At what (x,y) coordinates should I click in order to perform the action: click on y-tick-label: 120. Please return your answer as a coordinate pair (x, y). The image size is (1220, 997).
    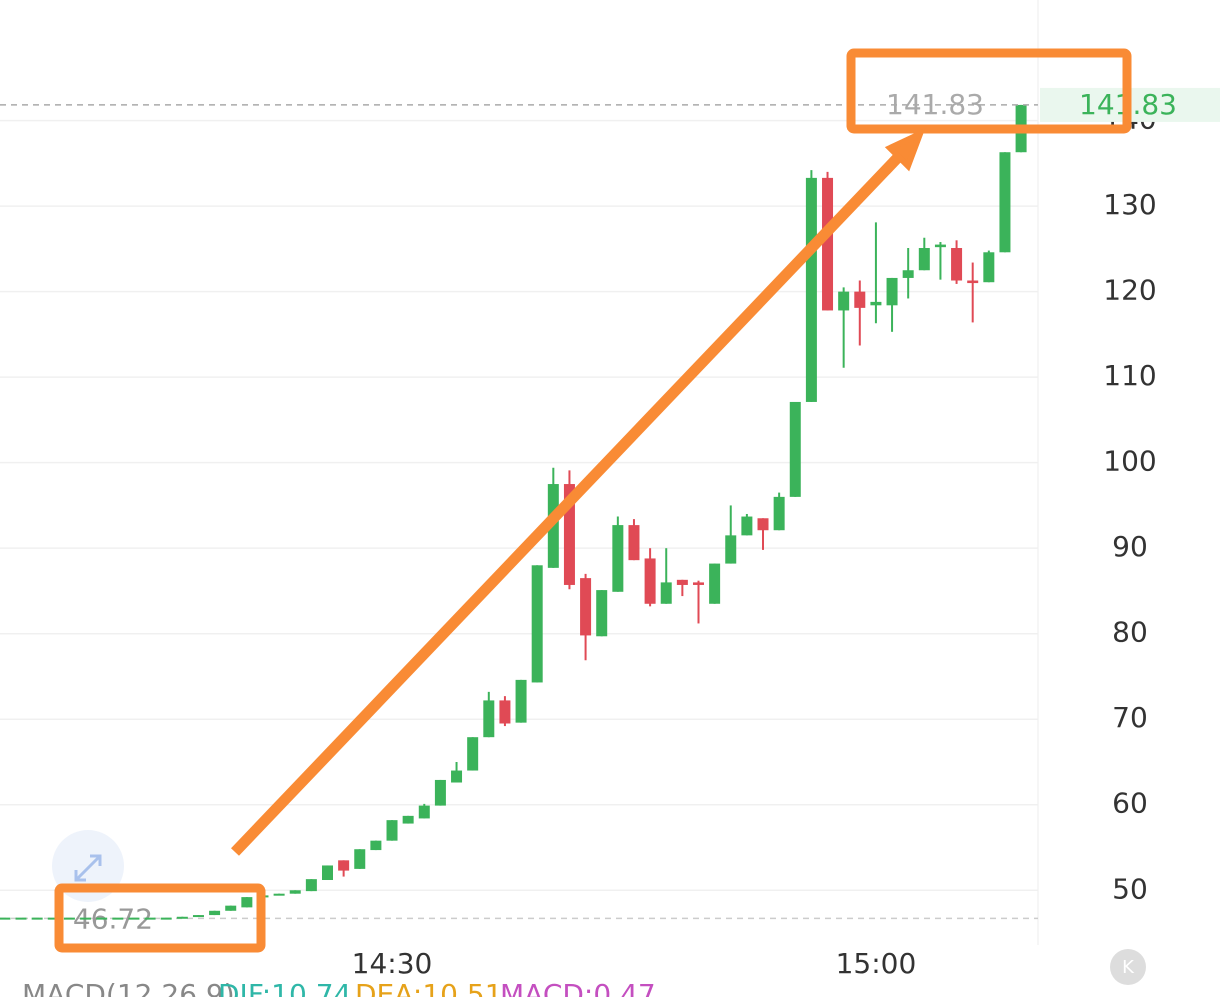
    Looking at the image, I should click on (1129, 290).